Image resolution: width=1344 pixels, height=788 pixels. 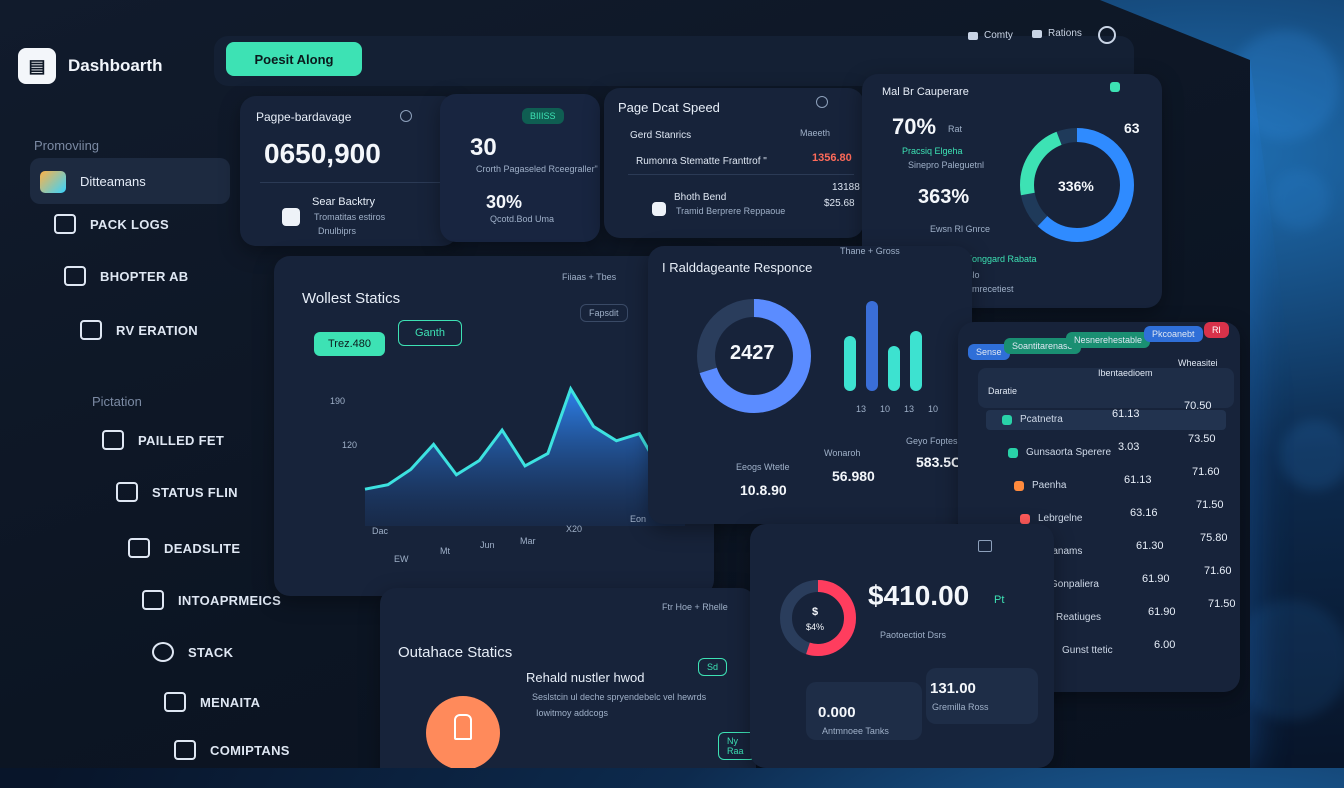 I want to click on table-row: Paenha, so click(x=1040, y=485).